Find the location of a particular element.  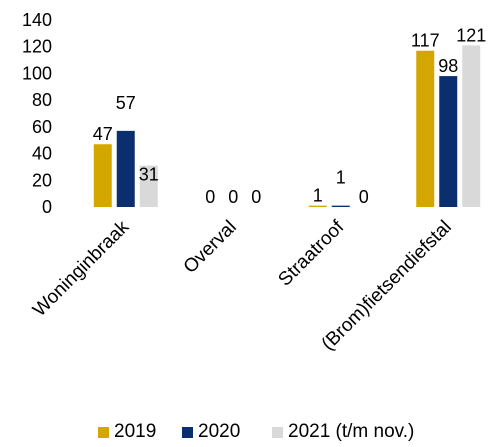

legend-label: 2020 is located at coordinates (219, 431).